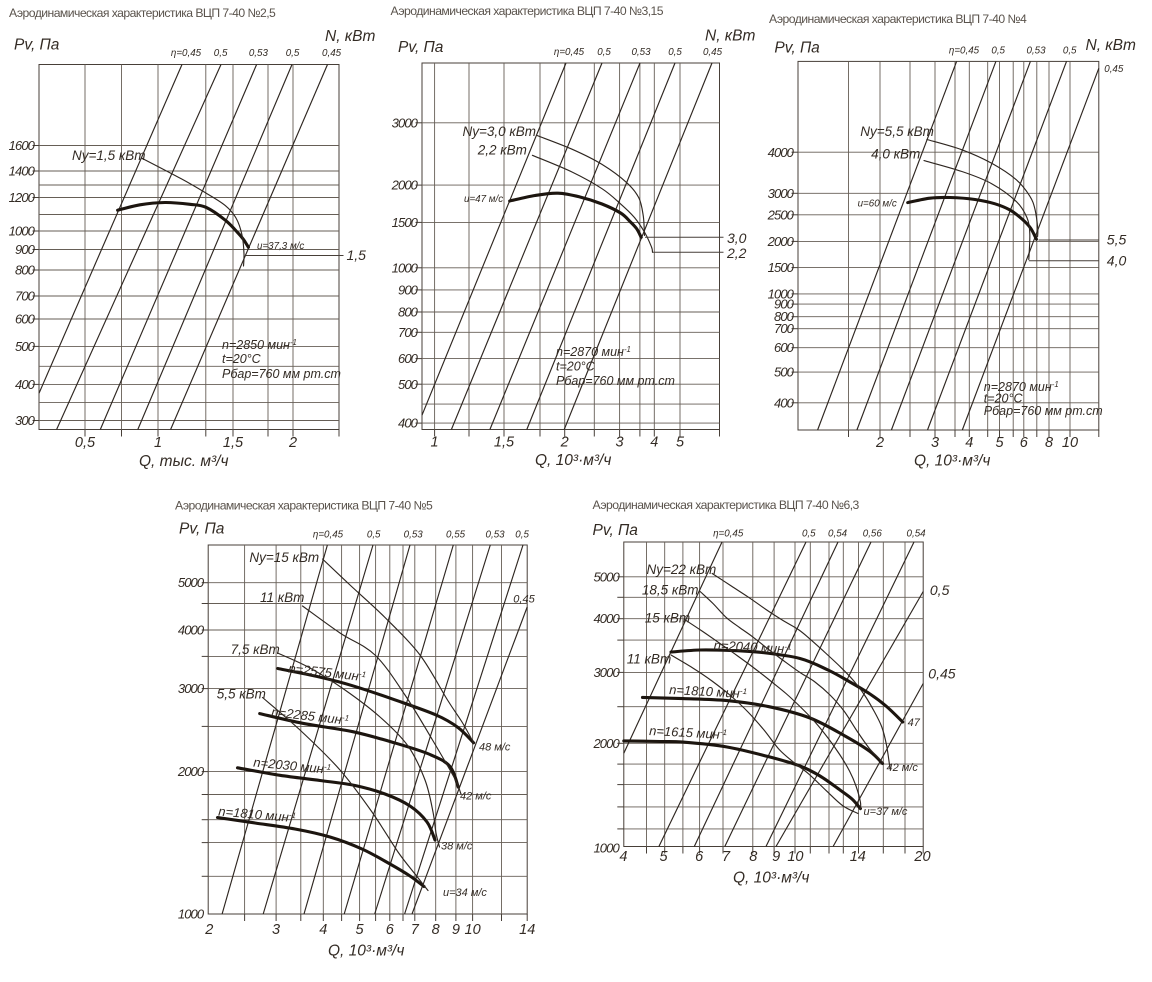 The height and width of the screenshot is (982, 1152). What do you see at coordinates (921, 857) in the screenshot?
I see `svg-text: 20` at bounding box center [921, 857].